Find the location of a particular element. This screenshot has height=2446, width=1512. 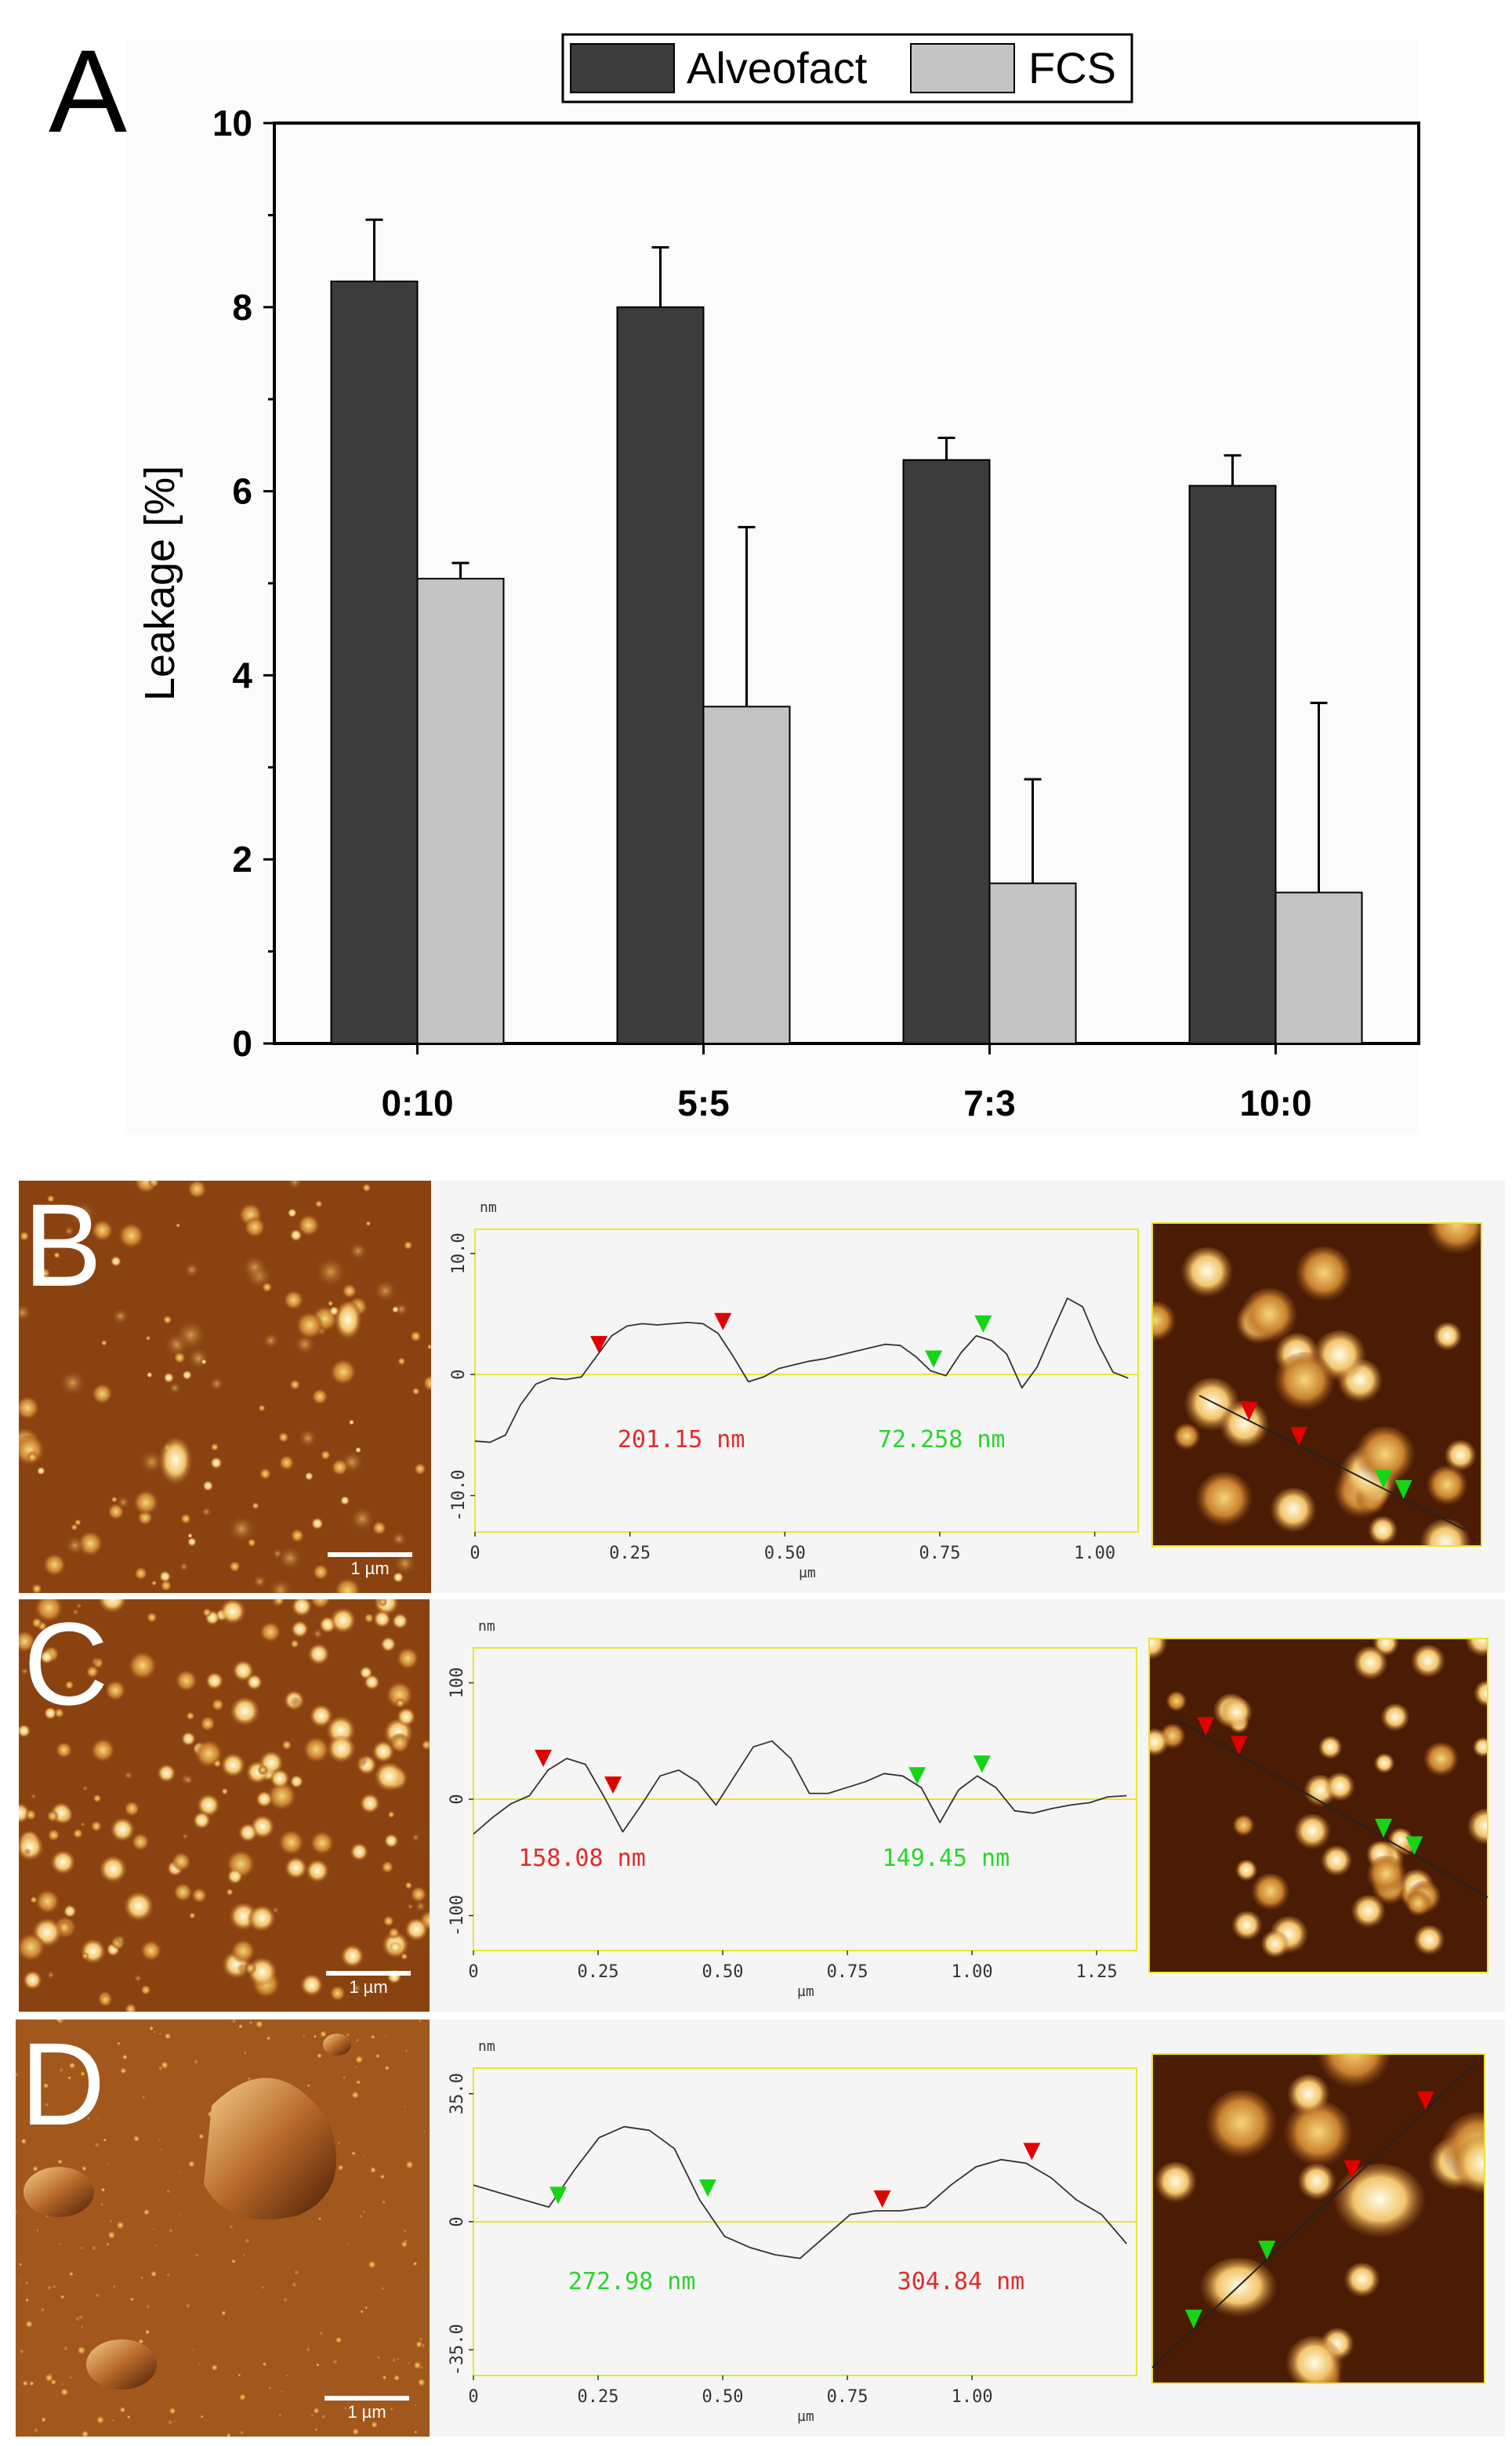

afm-thumbnail-c is located at coordinates (1318, 1805).